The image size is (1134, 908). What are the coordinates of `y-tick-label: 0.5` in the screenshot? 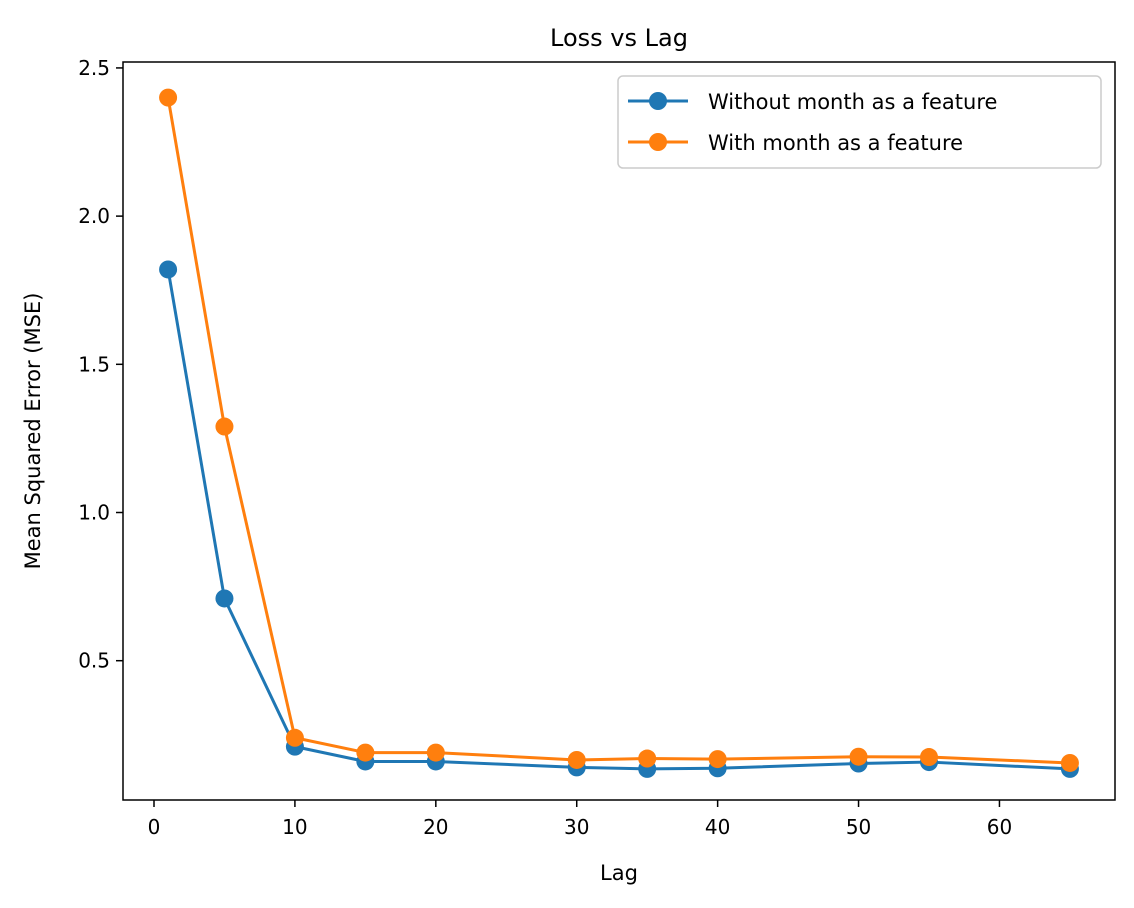 It's located at (94, 661).